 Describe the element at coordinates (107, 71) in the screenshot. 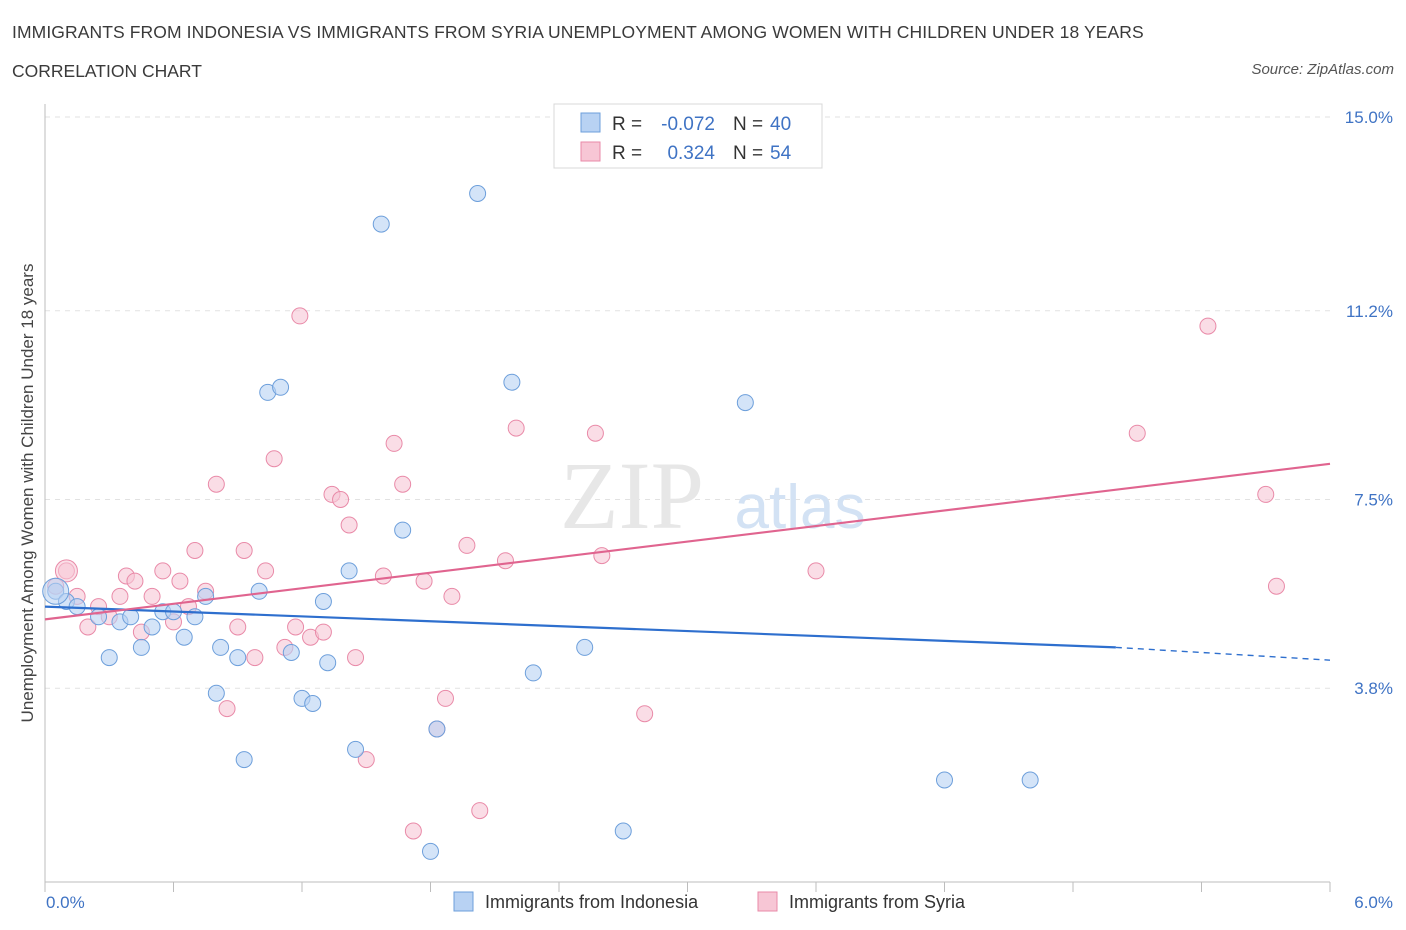

I see `chart-subtitle: CORRELATION CHART` at that location.